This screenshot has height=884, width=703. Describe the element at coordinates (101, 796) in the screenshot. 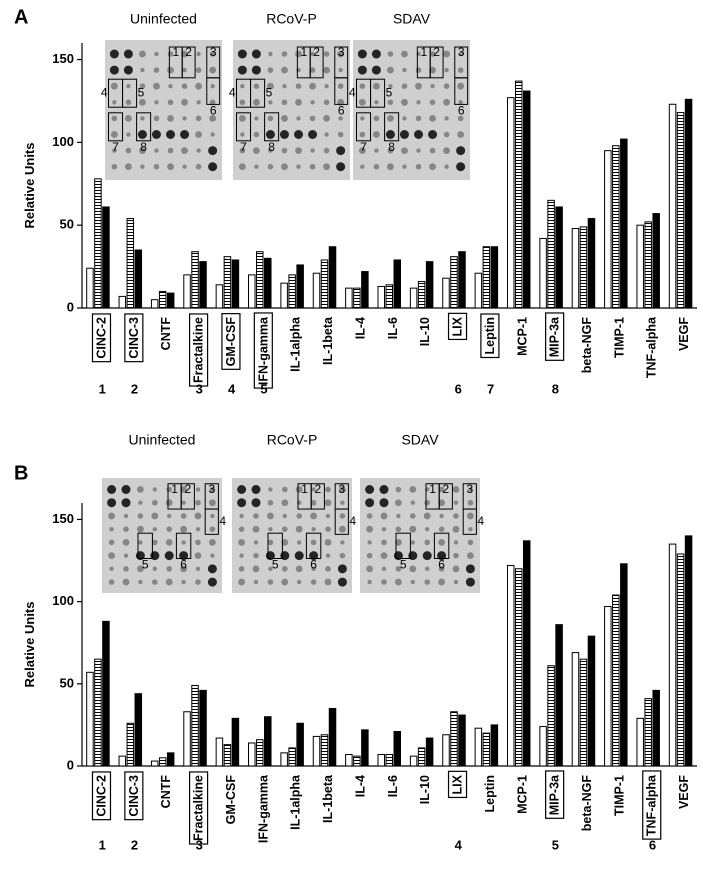

I see `x-tick-label: CINC-2` at that location.